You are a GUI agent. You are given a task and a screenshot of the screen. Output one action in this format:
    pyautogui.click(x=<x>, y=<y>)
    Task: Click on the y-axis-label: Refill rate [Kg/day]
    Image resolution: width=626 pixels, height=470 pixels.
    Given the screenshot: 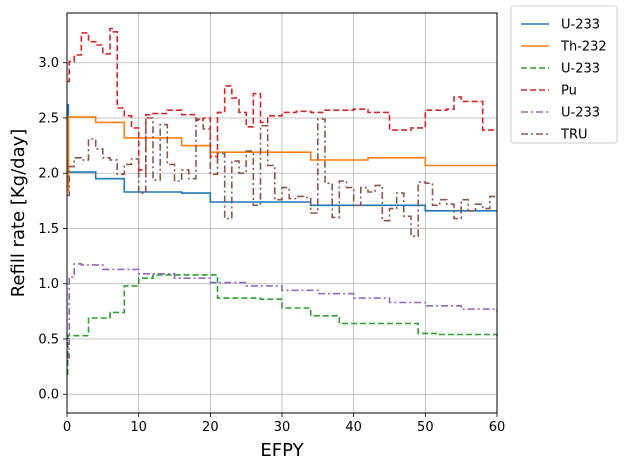 What is the action you would take?
    pyautogui.click(x=18, y=213)
    